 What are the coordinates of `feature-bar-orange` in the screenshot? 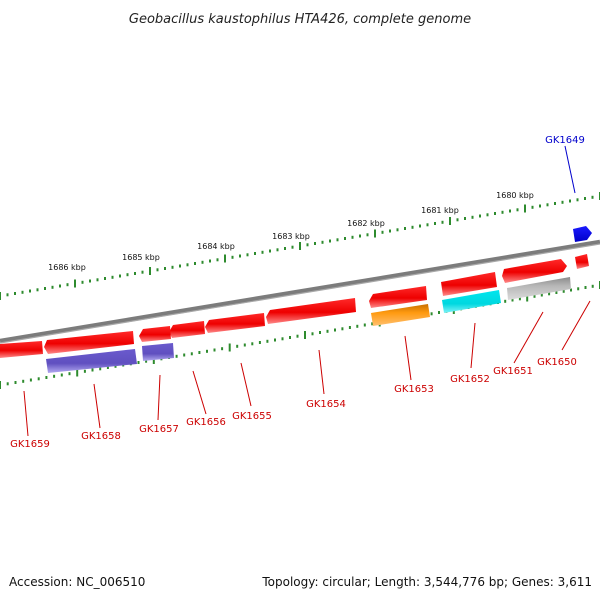 It's located at (400, 315).